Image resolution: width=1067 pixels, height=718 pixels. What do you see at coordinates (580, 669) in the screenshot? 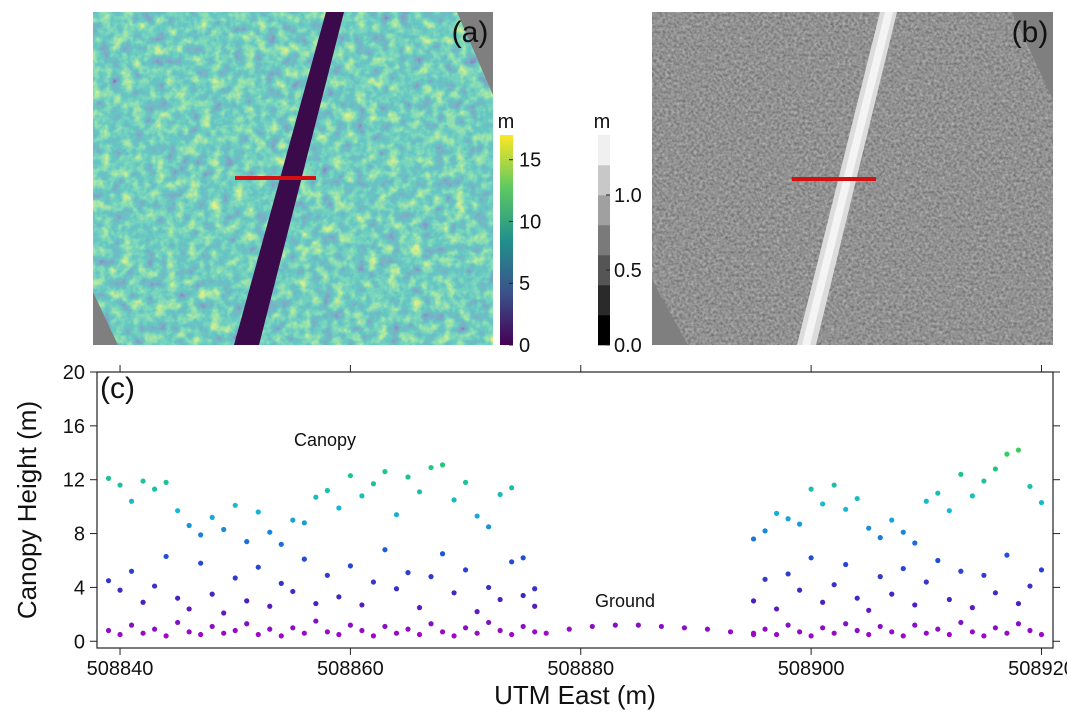
I see `x-tick-label: 508880` at bounding box center [580, 669].